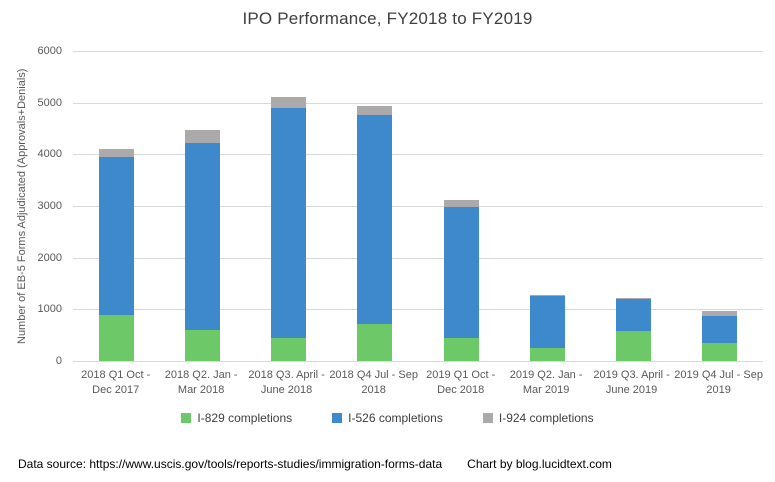 The width and height of the screenshot is (775, 482). What do you see at coordinates (201, 375) in the screenshot?
I see `x-tick-line1: 2018 Q2. Jan -` at bounding box center [201, 375].